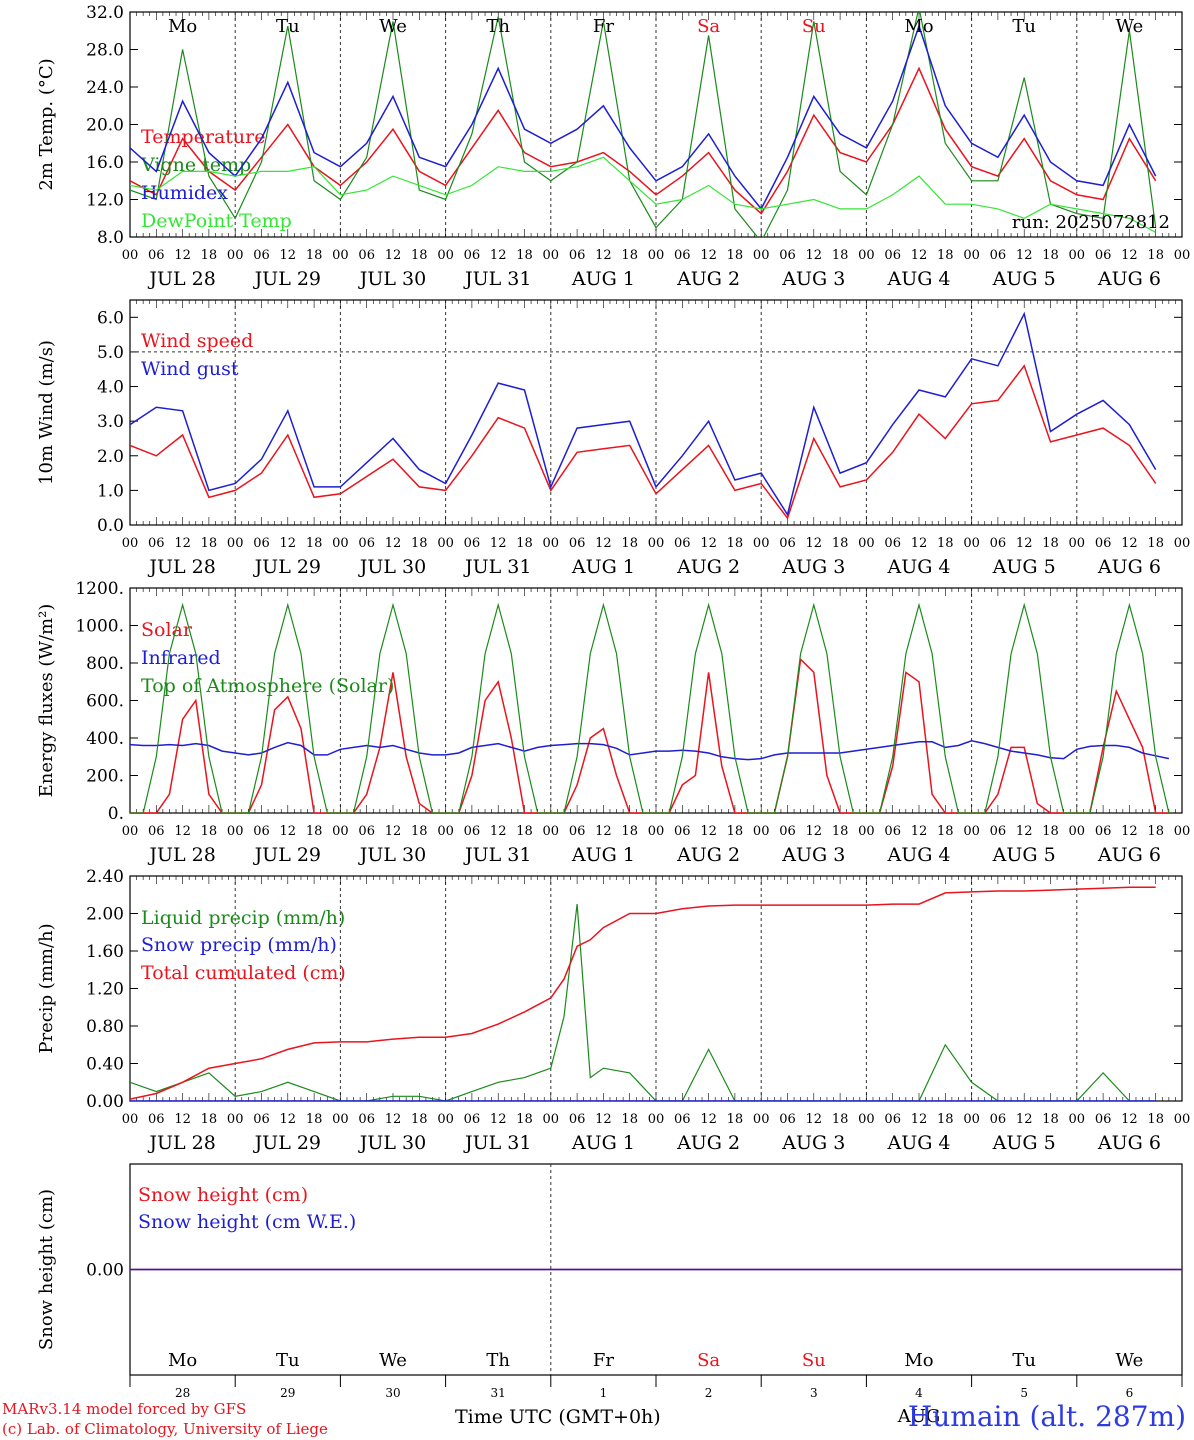  Describe the element at coordinates (243, 918) in the screenshot. I see `legend-entry: Liquid precip (mm/h)` at that location.